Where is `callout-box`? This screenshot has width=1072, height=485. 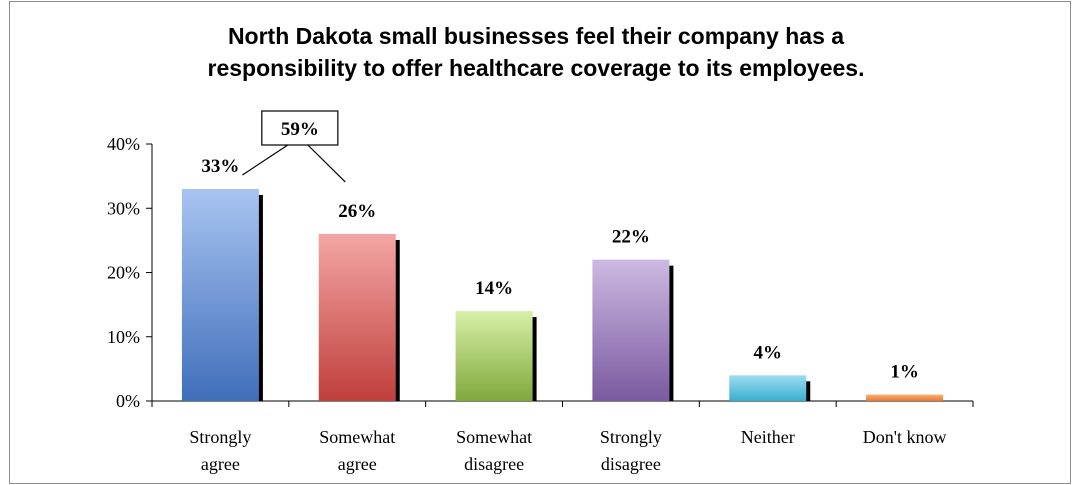 callout-box is located at coordinates (300, 128).